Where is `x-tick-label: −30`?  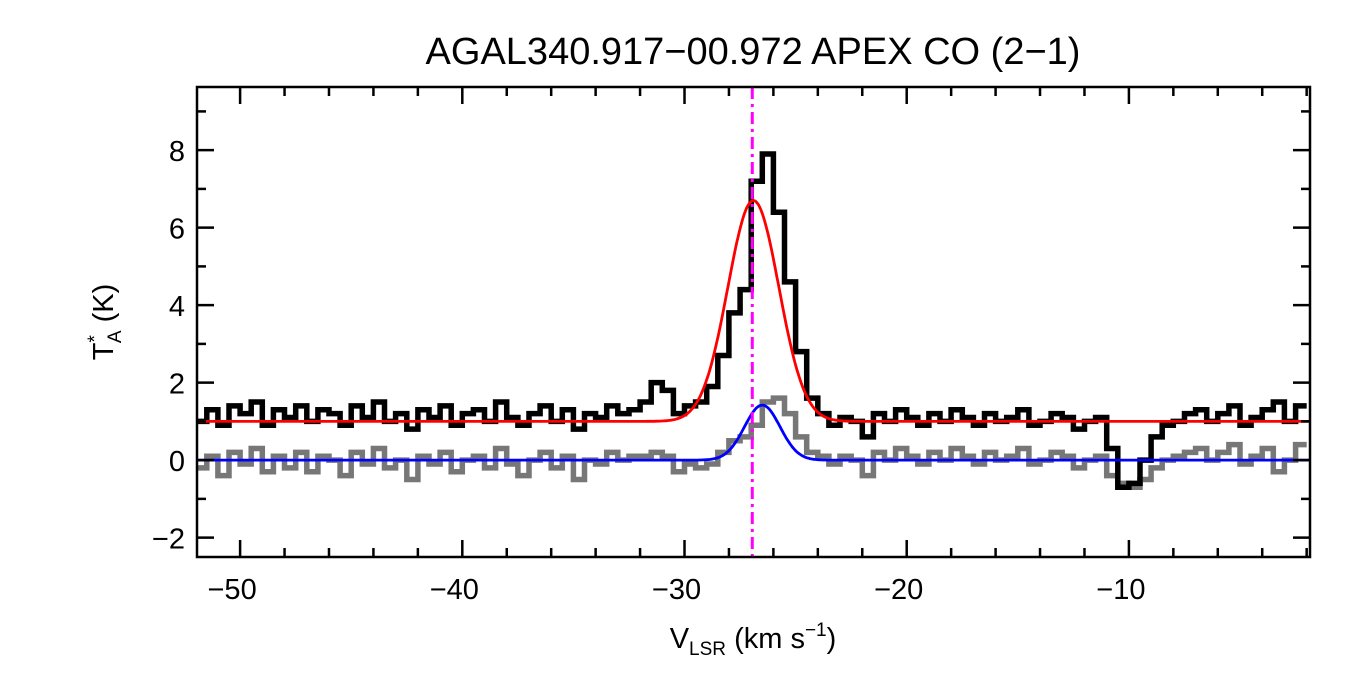 x-tick-label: −30 is located at coordinates (676, 590).